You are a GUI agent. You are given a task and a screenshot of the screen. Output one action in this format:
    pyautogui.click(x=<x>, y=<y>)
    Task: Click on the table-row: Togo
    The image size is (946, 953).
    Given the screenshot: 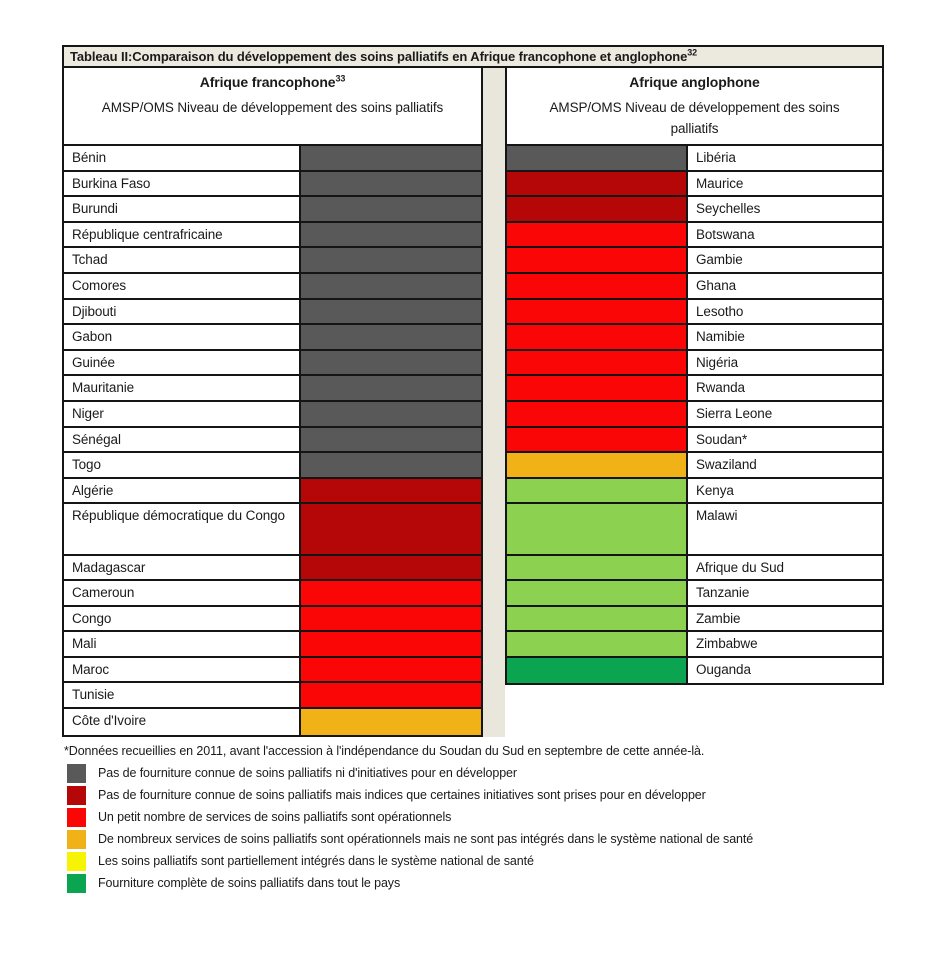 What is the action you would take?
    pyautogui.click(x=272, y=466)
    